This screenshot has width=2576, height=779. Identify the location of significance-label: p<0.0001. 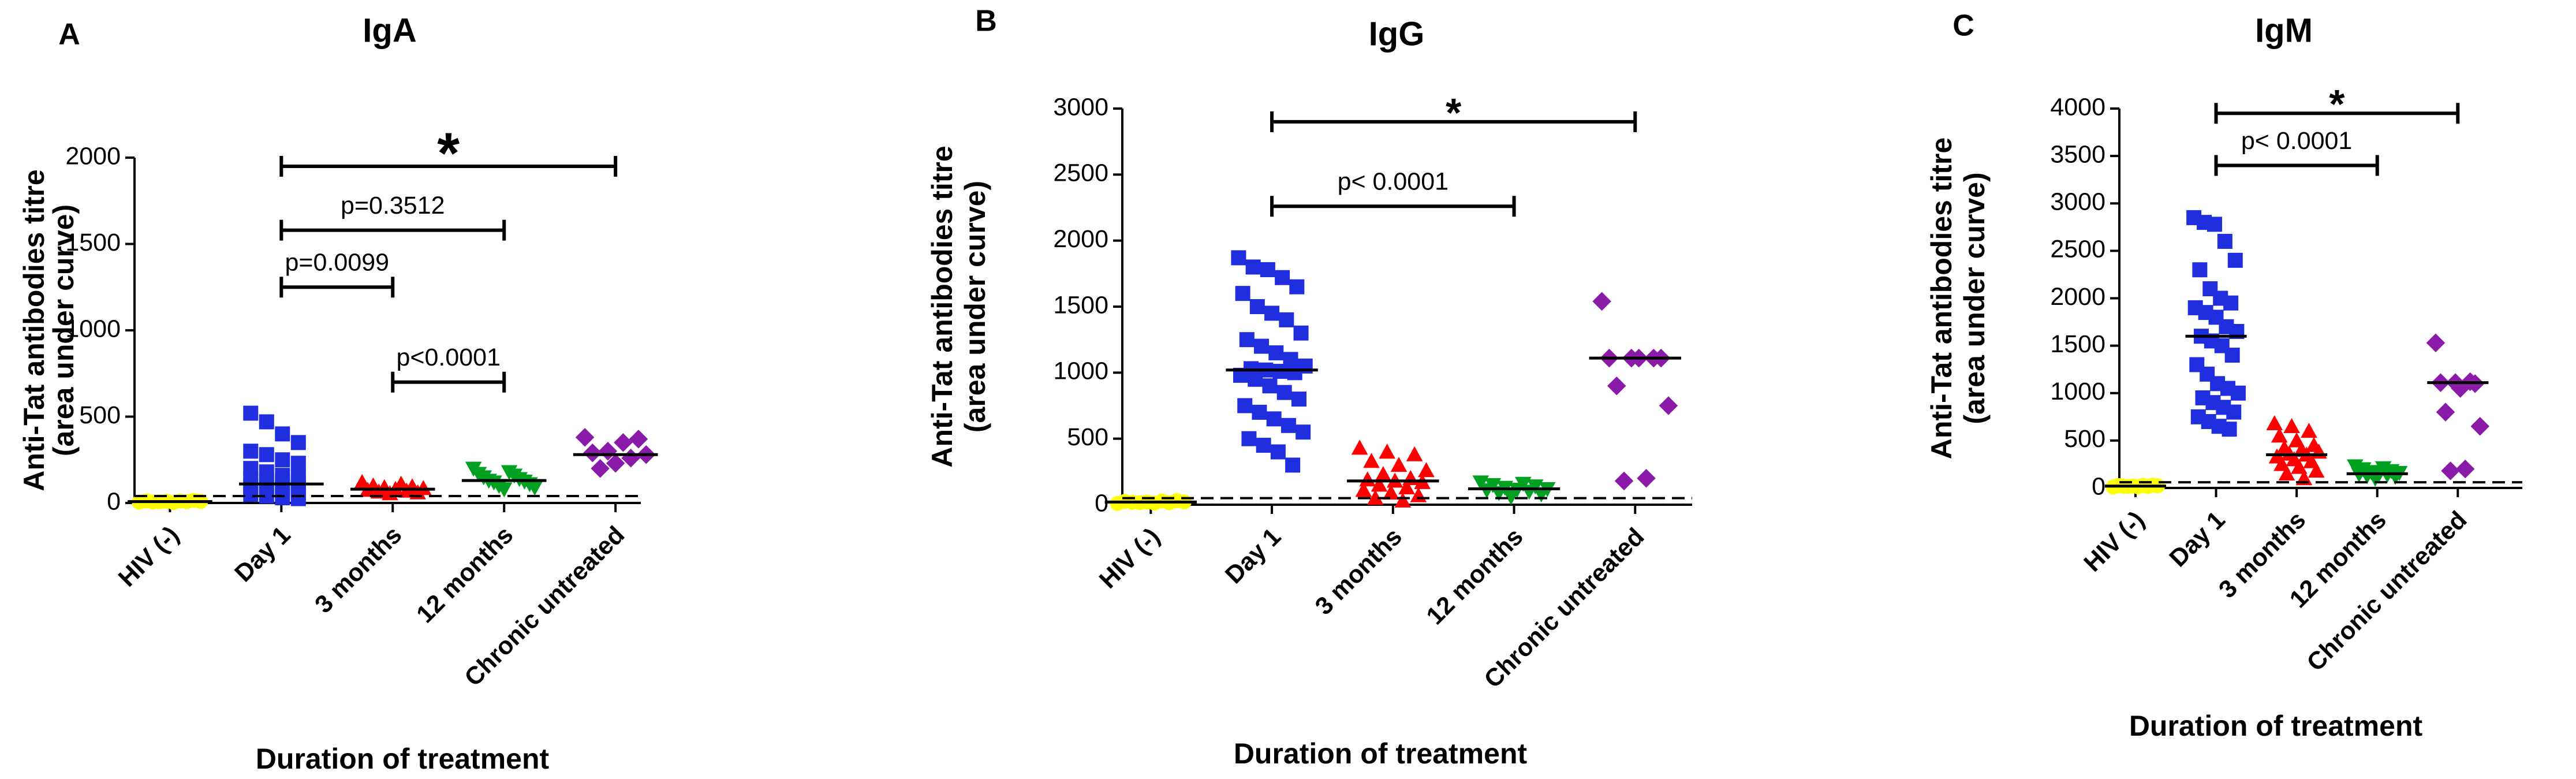
(448, 357).